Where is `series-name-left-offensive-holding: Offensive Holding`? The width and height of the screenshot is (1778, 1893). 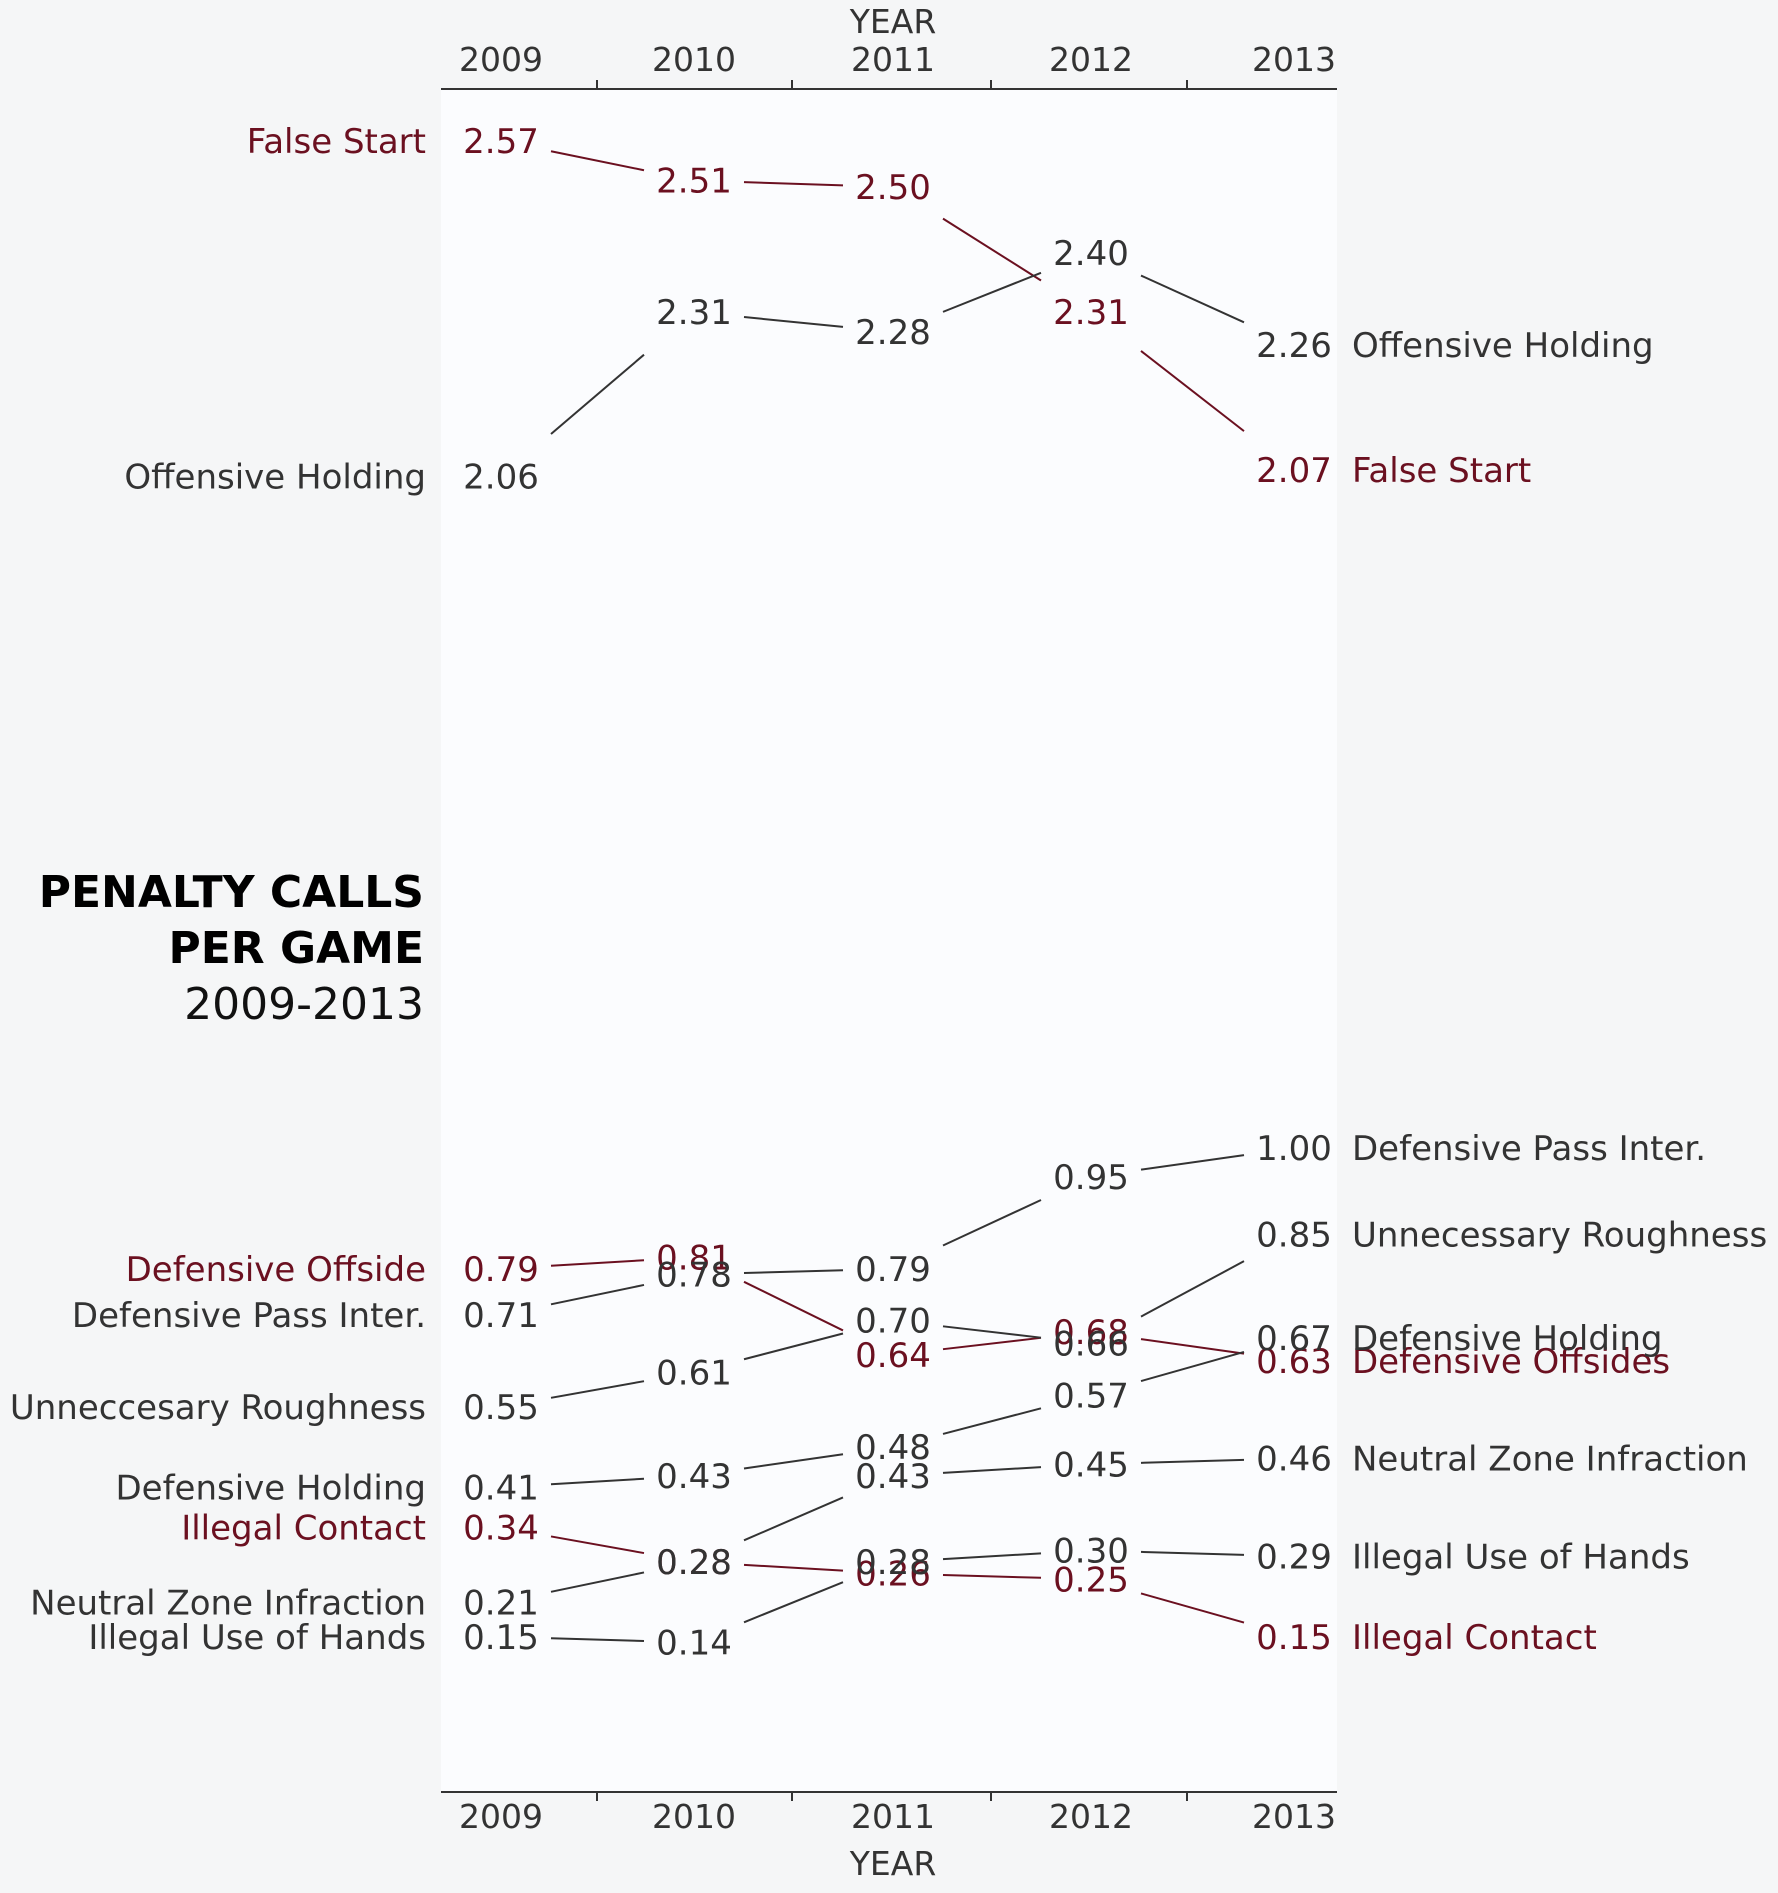 series-name-left-offensive-holding: Offensive Holding is located at coordinates (275, 478).